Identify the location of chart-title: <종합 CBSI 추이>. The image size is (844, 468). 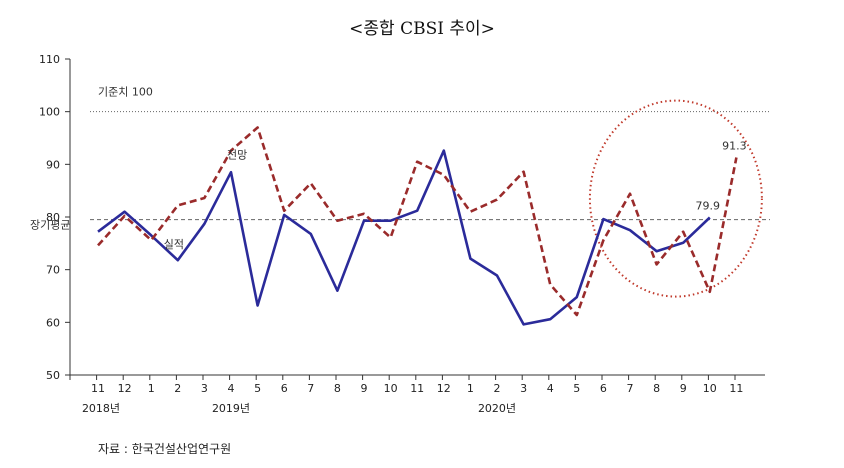
(422, 29).